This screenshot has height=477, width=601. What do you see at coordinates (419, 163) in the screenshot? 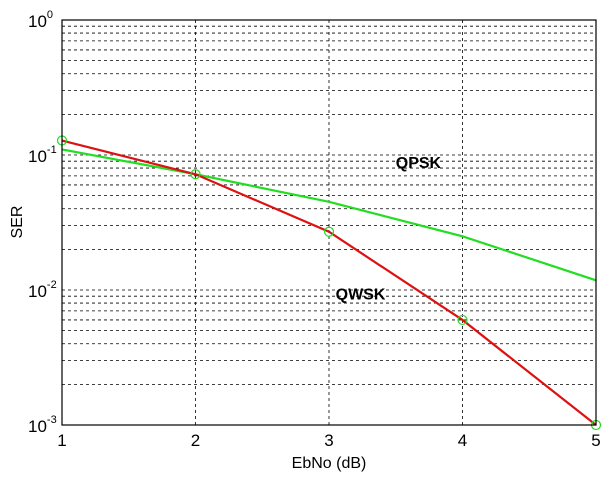
I see `annotation-qpsk: QPSK` at bounding box center [419, 163].